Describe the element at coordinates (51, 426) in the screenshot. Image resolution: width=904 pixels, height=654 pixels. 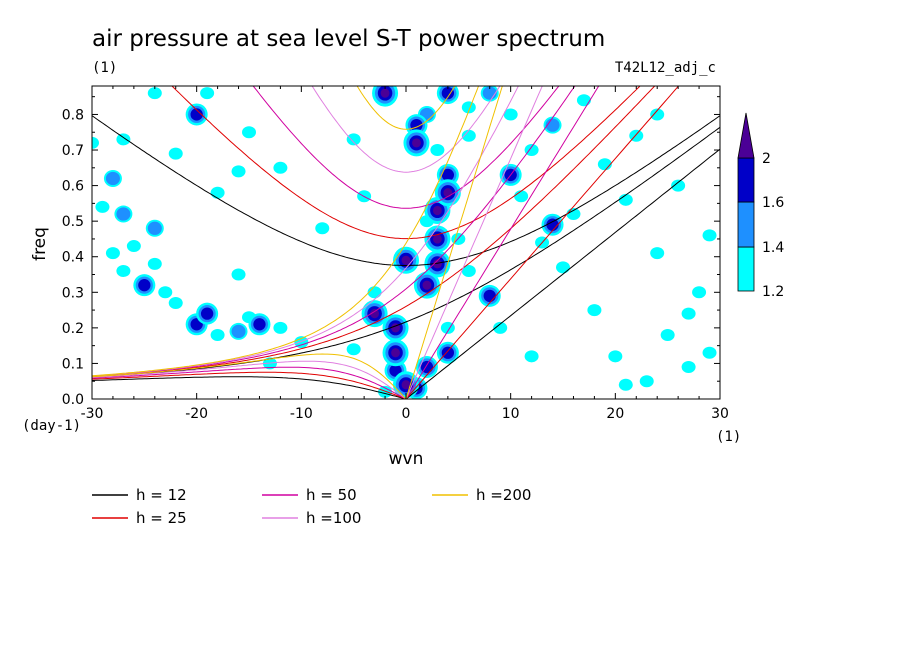
I see `y-axis-unit: (day-1)` at that location.